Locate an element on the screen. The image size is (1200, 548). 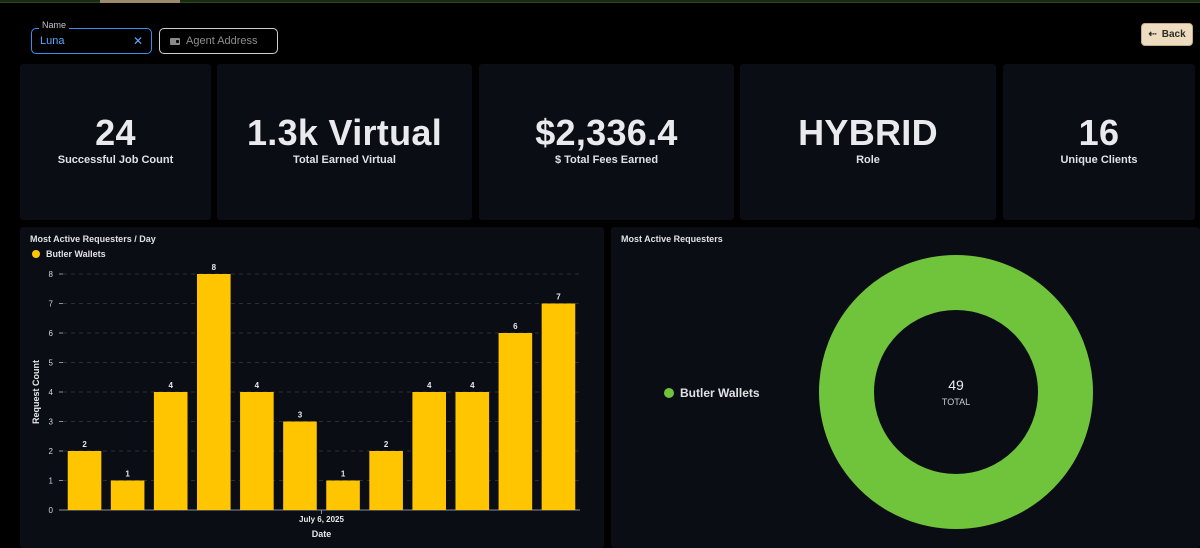
stat-value: $2,336.4 is located at coordinates (606, 132).